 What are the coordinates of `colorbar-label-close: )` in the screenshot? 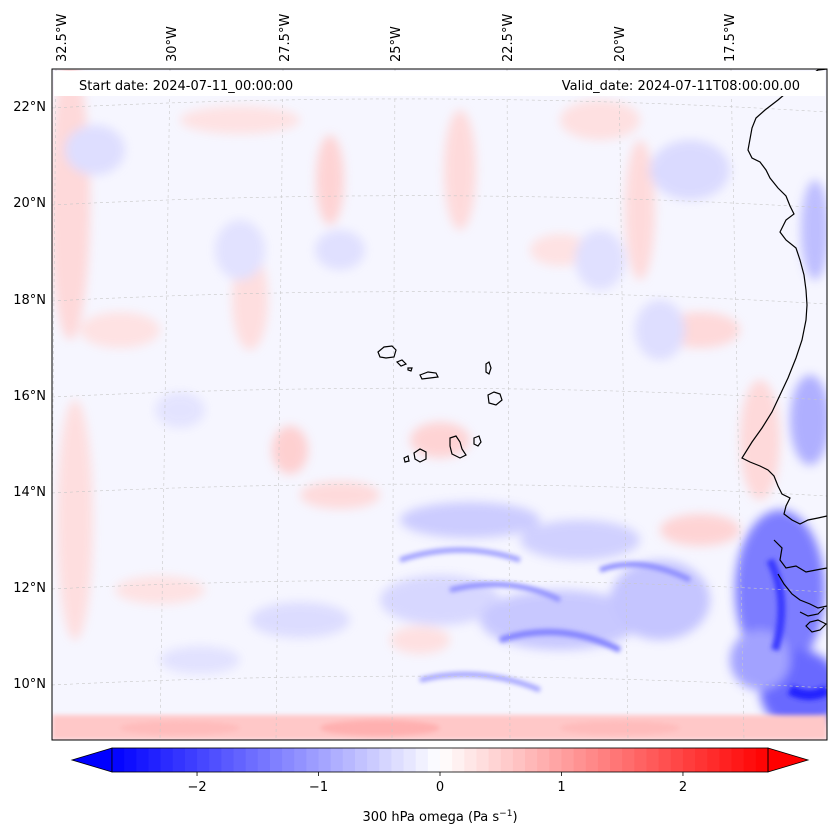 It's located at (514, 817).